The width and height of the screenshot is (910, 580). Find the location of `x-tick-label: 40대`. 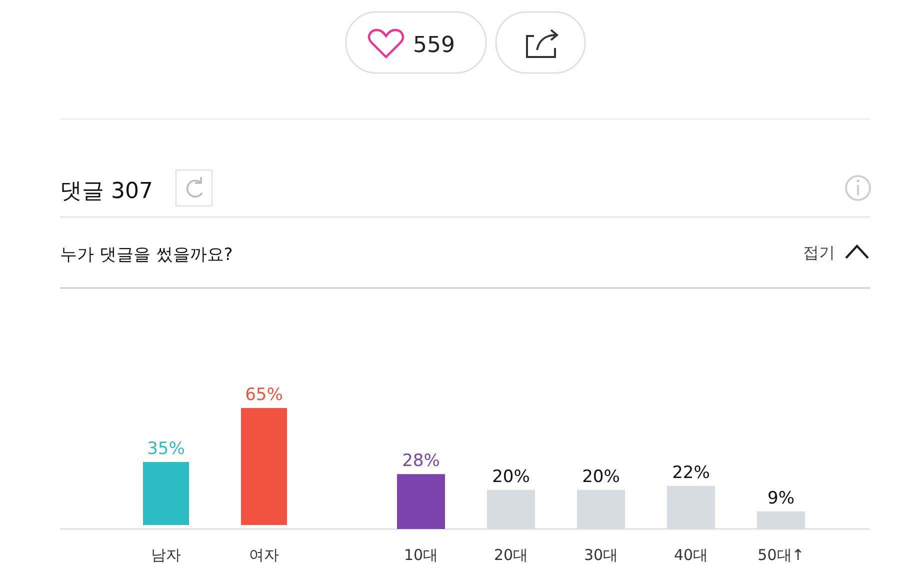

x-tick-label: 40대 is located at coordinates (691, 555).